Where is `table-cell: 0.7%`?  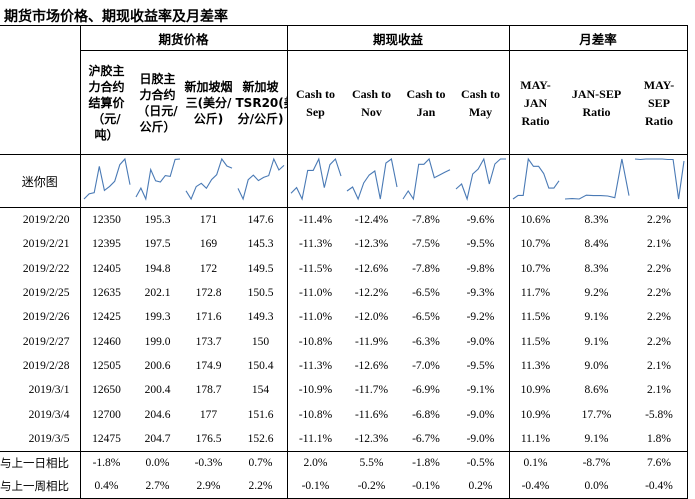 table-cell: 0.7% is located at coordinates (260, 462).